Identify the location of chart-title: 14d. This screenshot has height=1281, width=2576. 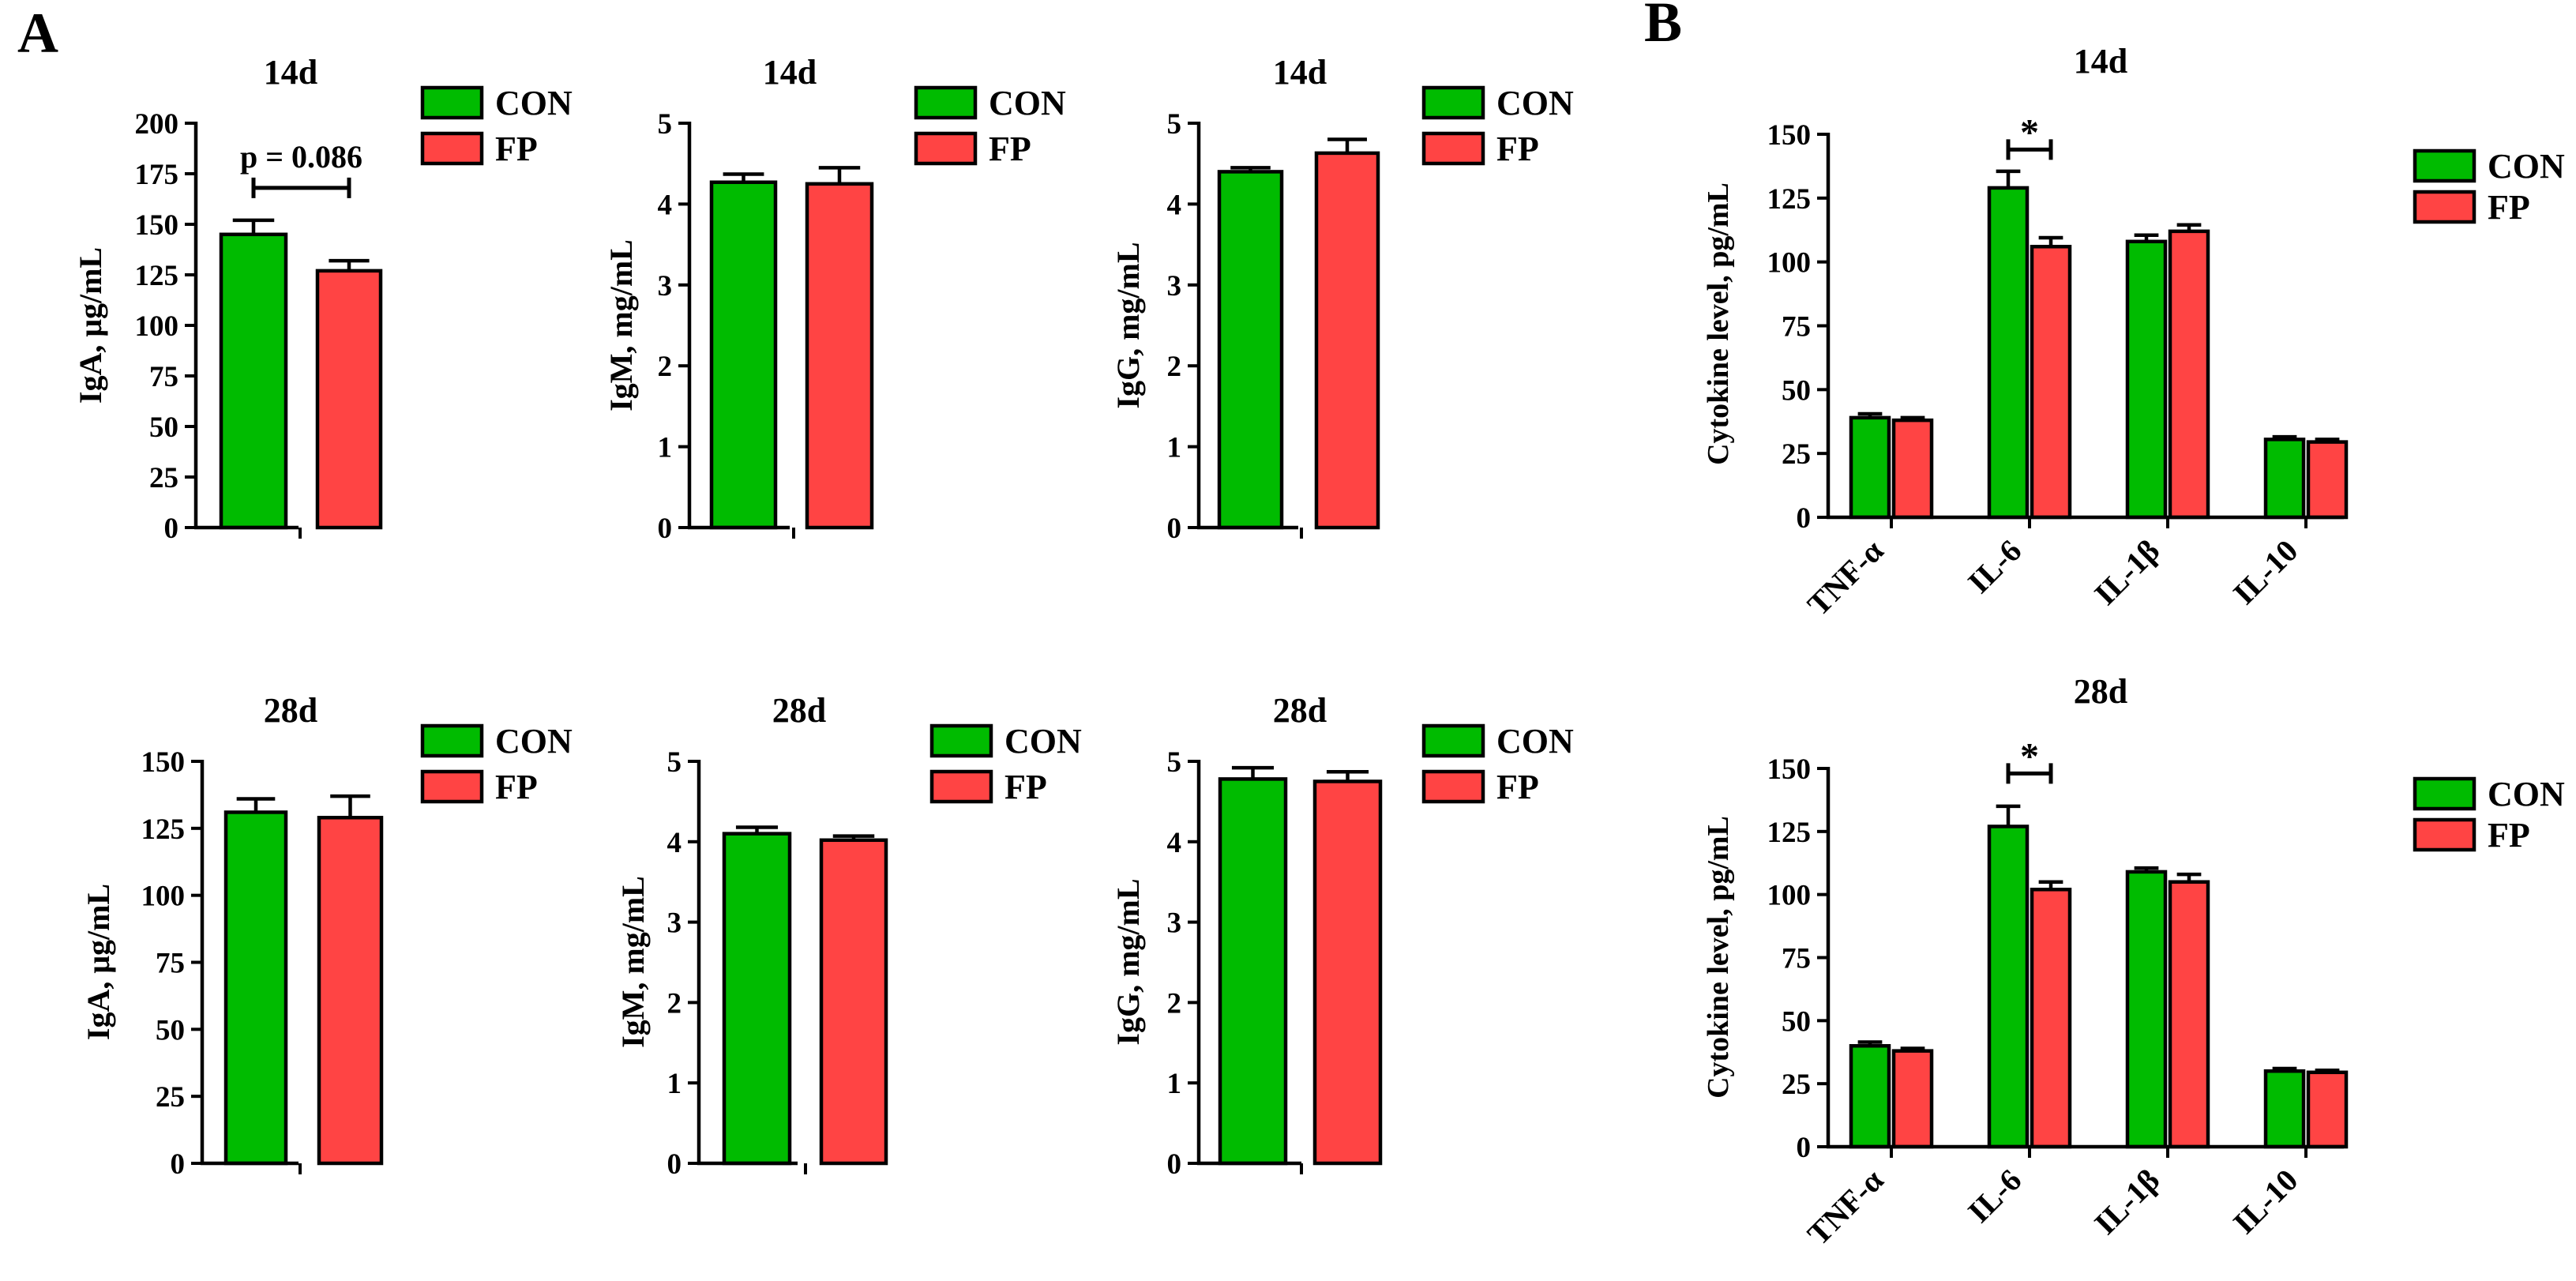
(290, 72).